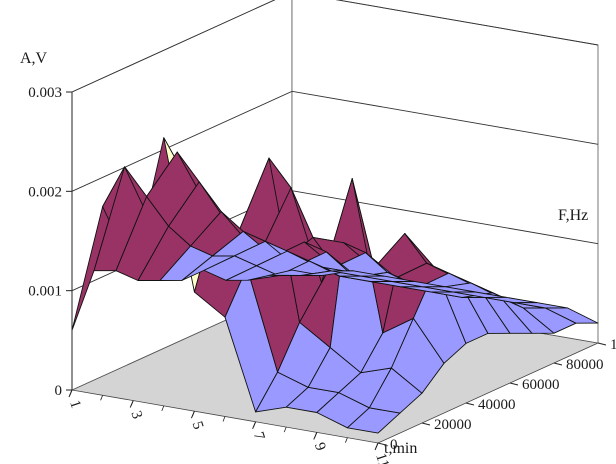 This screenshot has width=616, height=464. Describe the element at coordinates (45, 93) in the screenshot. I see `z-tick-label: 0.003` at that location.